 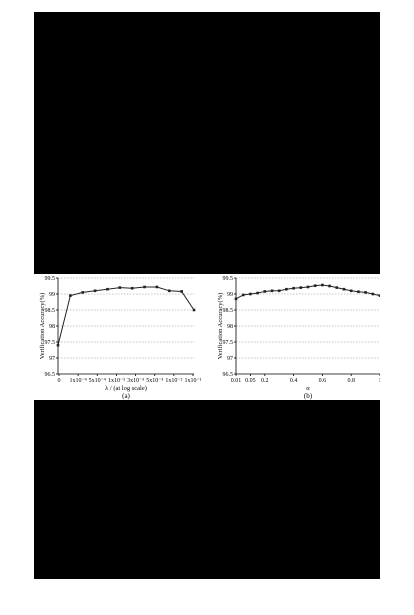 I want to click on x-tick-label: 5x10⁻³, so click(x=154, y=381).